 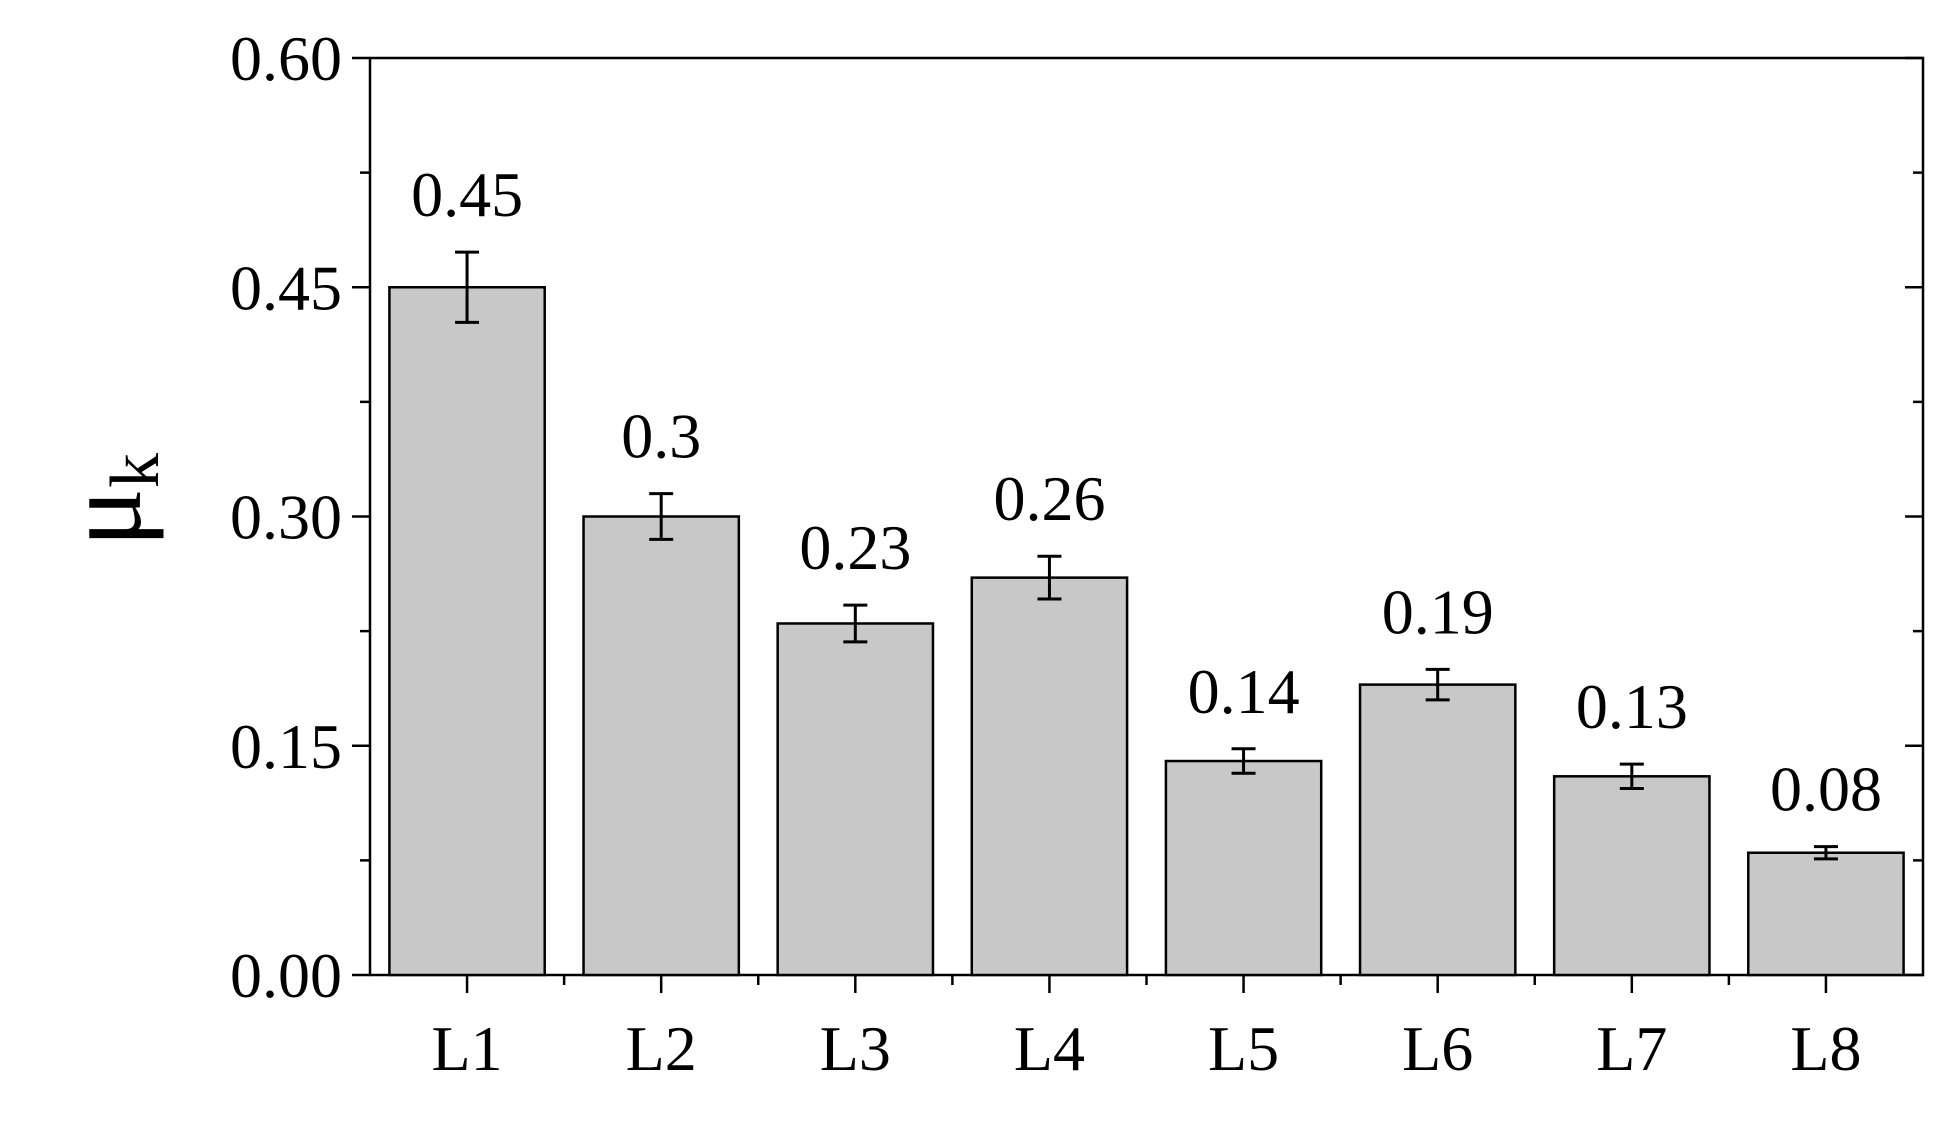 What do you see at coordinates (1244, 691) in the screenshot?
I see `data-label-L5: 0.14` at bounding box center [1244, 691].